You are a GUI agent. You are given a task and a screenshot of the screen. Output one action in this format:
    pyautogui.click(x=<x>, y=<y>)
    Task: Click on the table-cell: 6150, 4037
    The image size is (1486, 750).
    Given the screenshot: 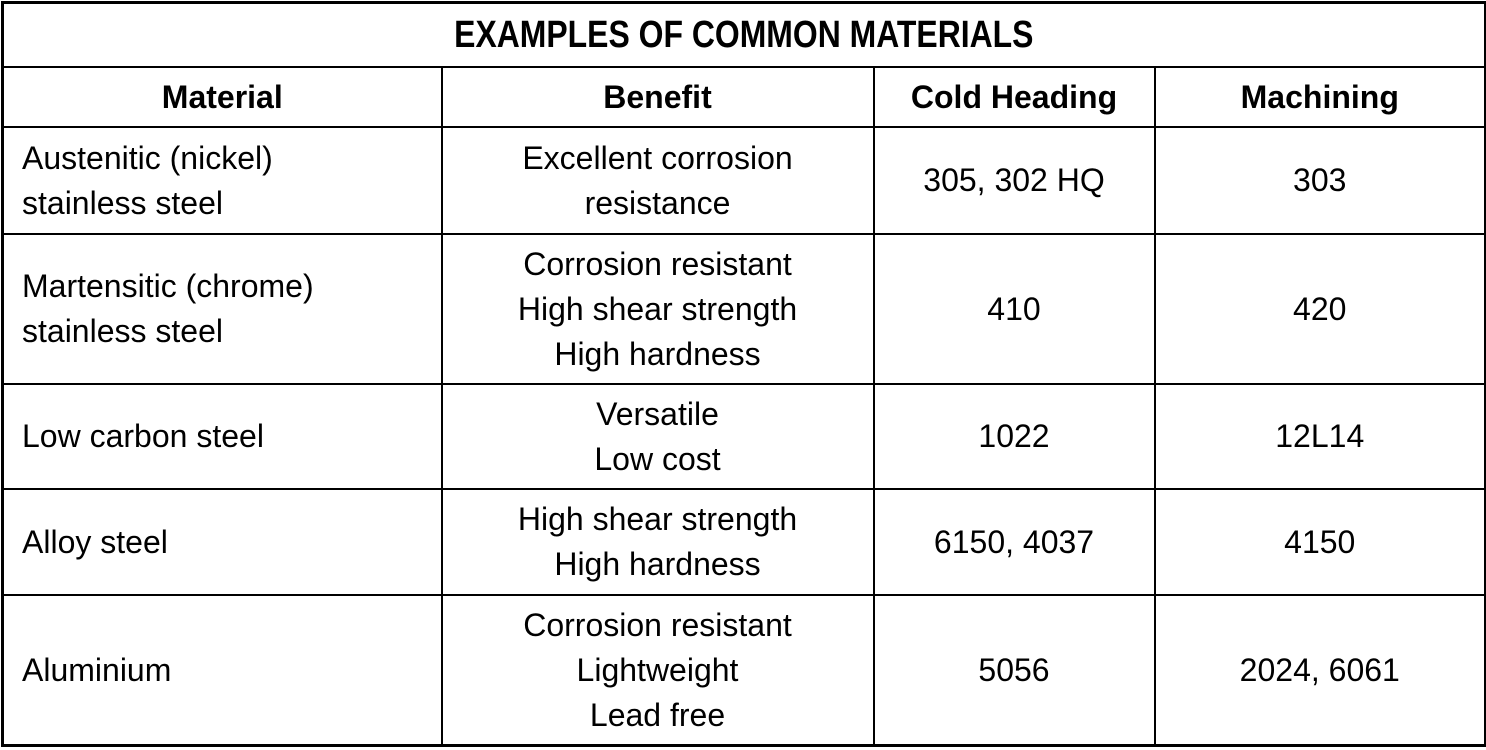 What is the action you would take?
    pyautogui.click(x=1014, y=542)
    